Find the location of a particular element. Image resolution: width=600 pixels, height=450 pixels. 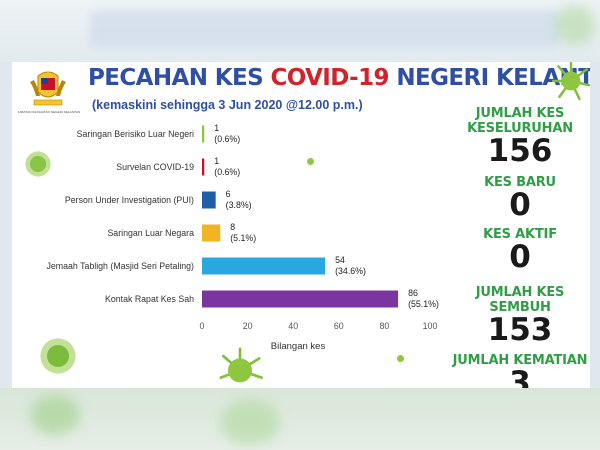

stat-recovered-label: JUMLAH KES SEMBUH is located at coordinates (520, 300).